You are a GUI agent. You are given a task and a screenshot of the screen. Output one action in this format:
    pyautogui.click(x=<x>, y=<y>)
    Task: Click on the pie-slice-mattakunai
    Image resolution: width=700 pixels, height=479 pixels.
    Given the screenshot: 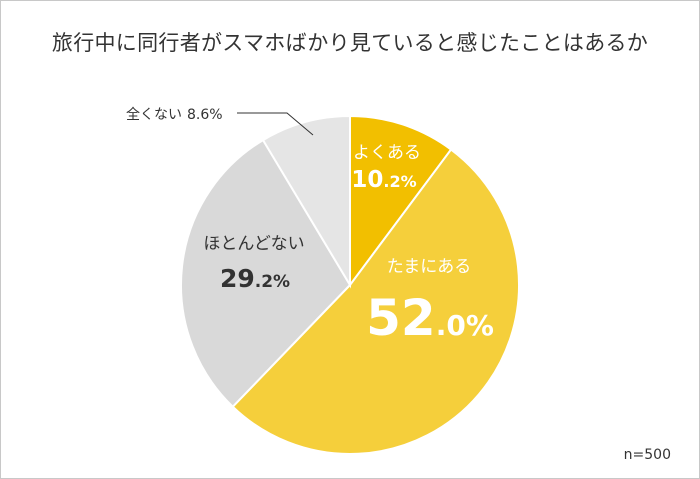 What is the action you would take?
    pyautogui.click(x=306, y=201)
    